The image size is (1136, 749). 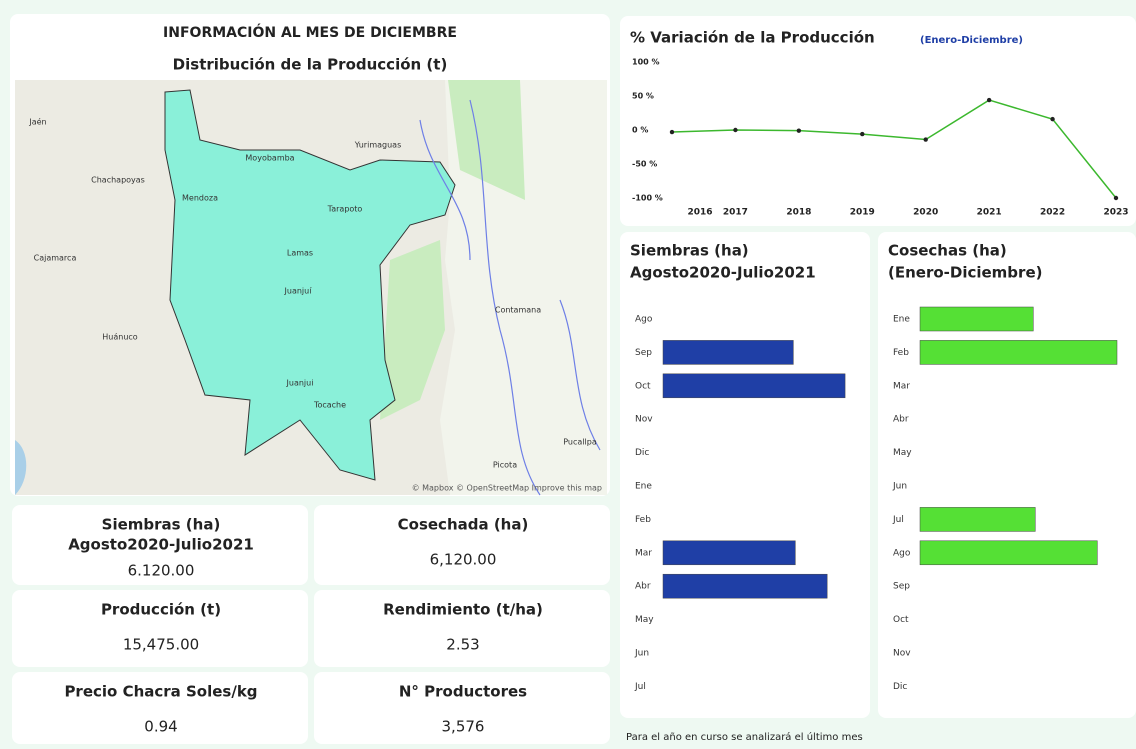 I want to click on kpi-value: 3,576, so click(x=463, y=727).